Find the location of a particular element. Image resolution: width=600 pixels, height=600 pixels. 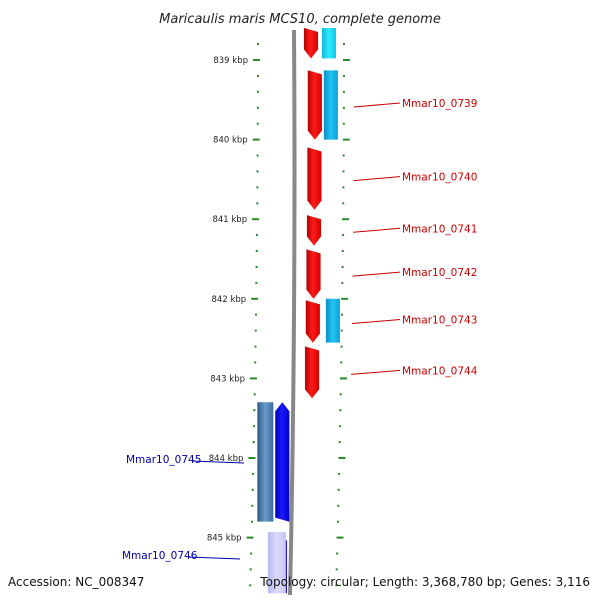

tick-label-844-kbp: 844 kbp is located at coordinates (226, 459).